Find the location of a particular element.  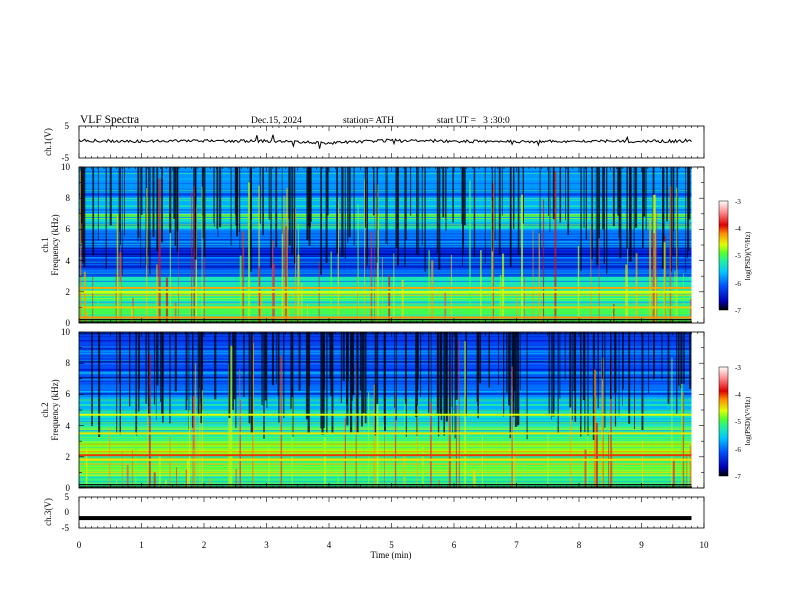

ch1v-axis-label: ch.1(V) is located at coordinates (48, 142).